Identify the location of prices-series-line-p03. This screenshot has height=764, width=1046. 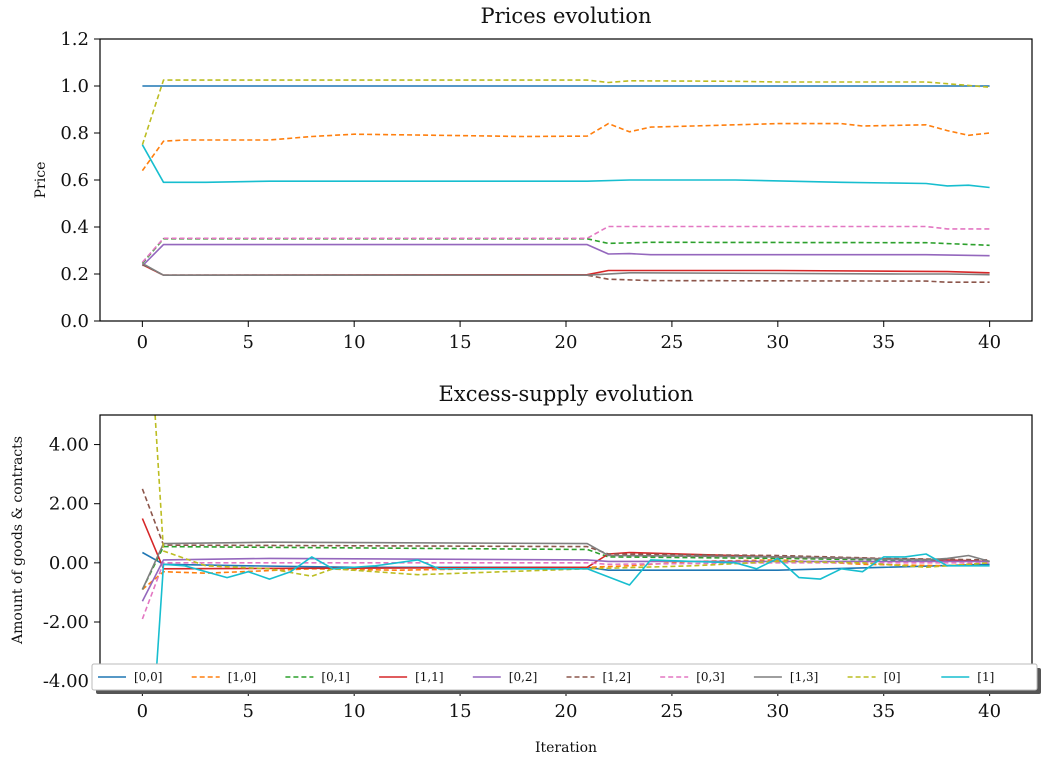
(565, 244).